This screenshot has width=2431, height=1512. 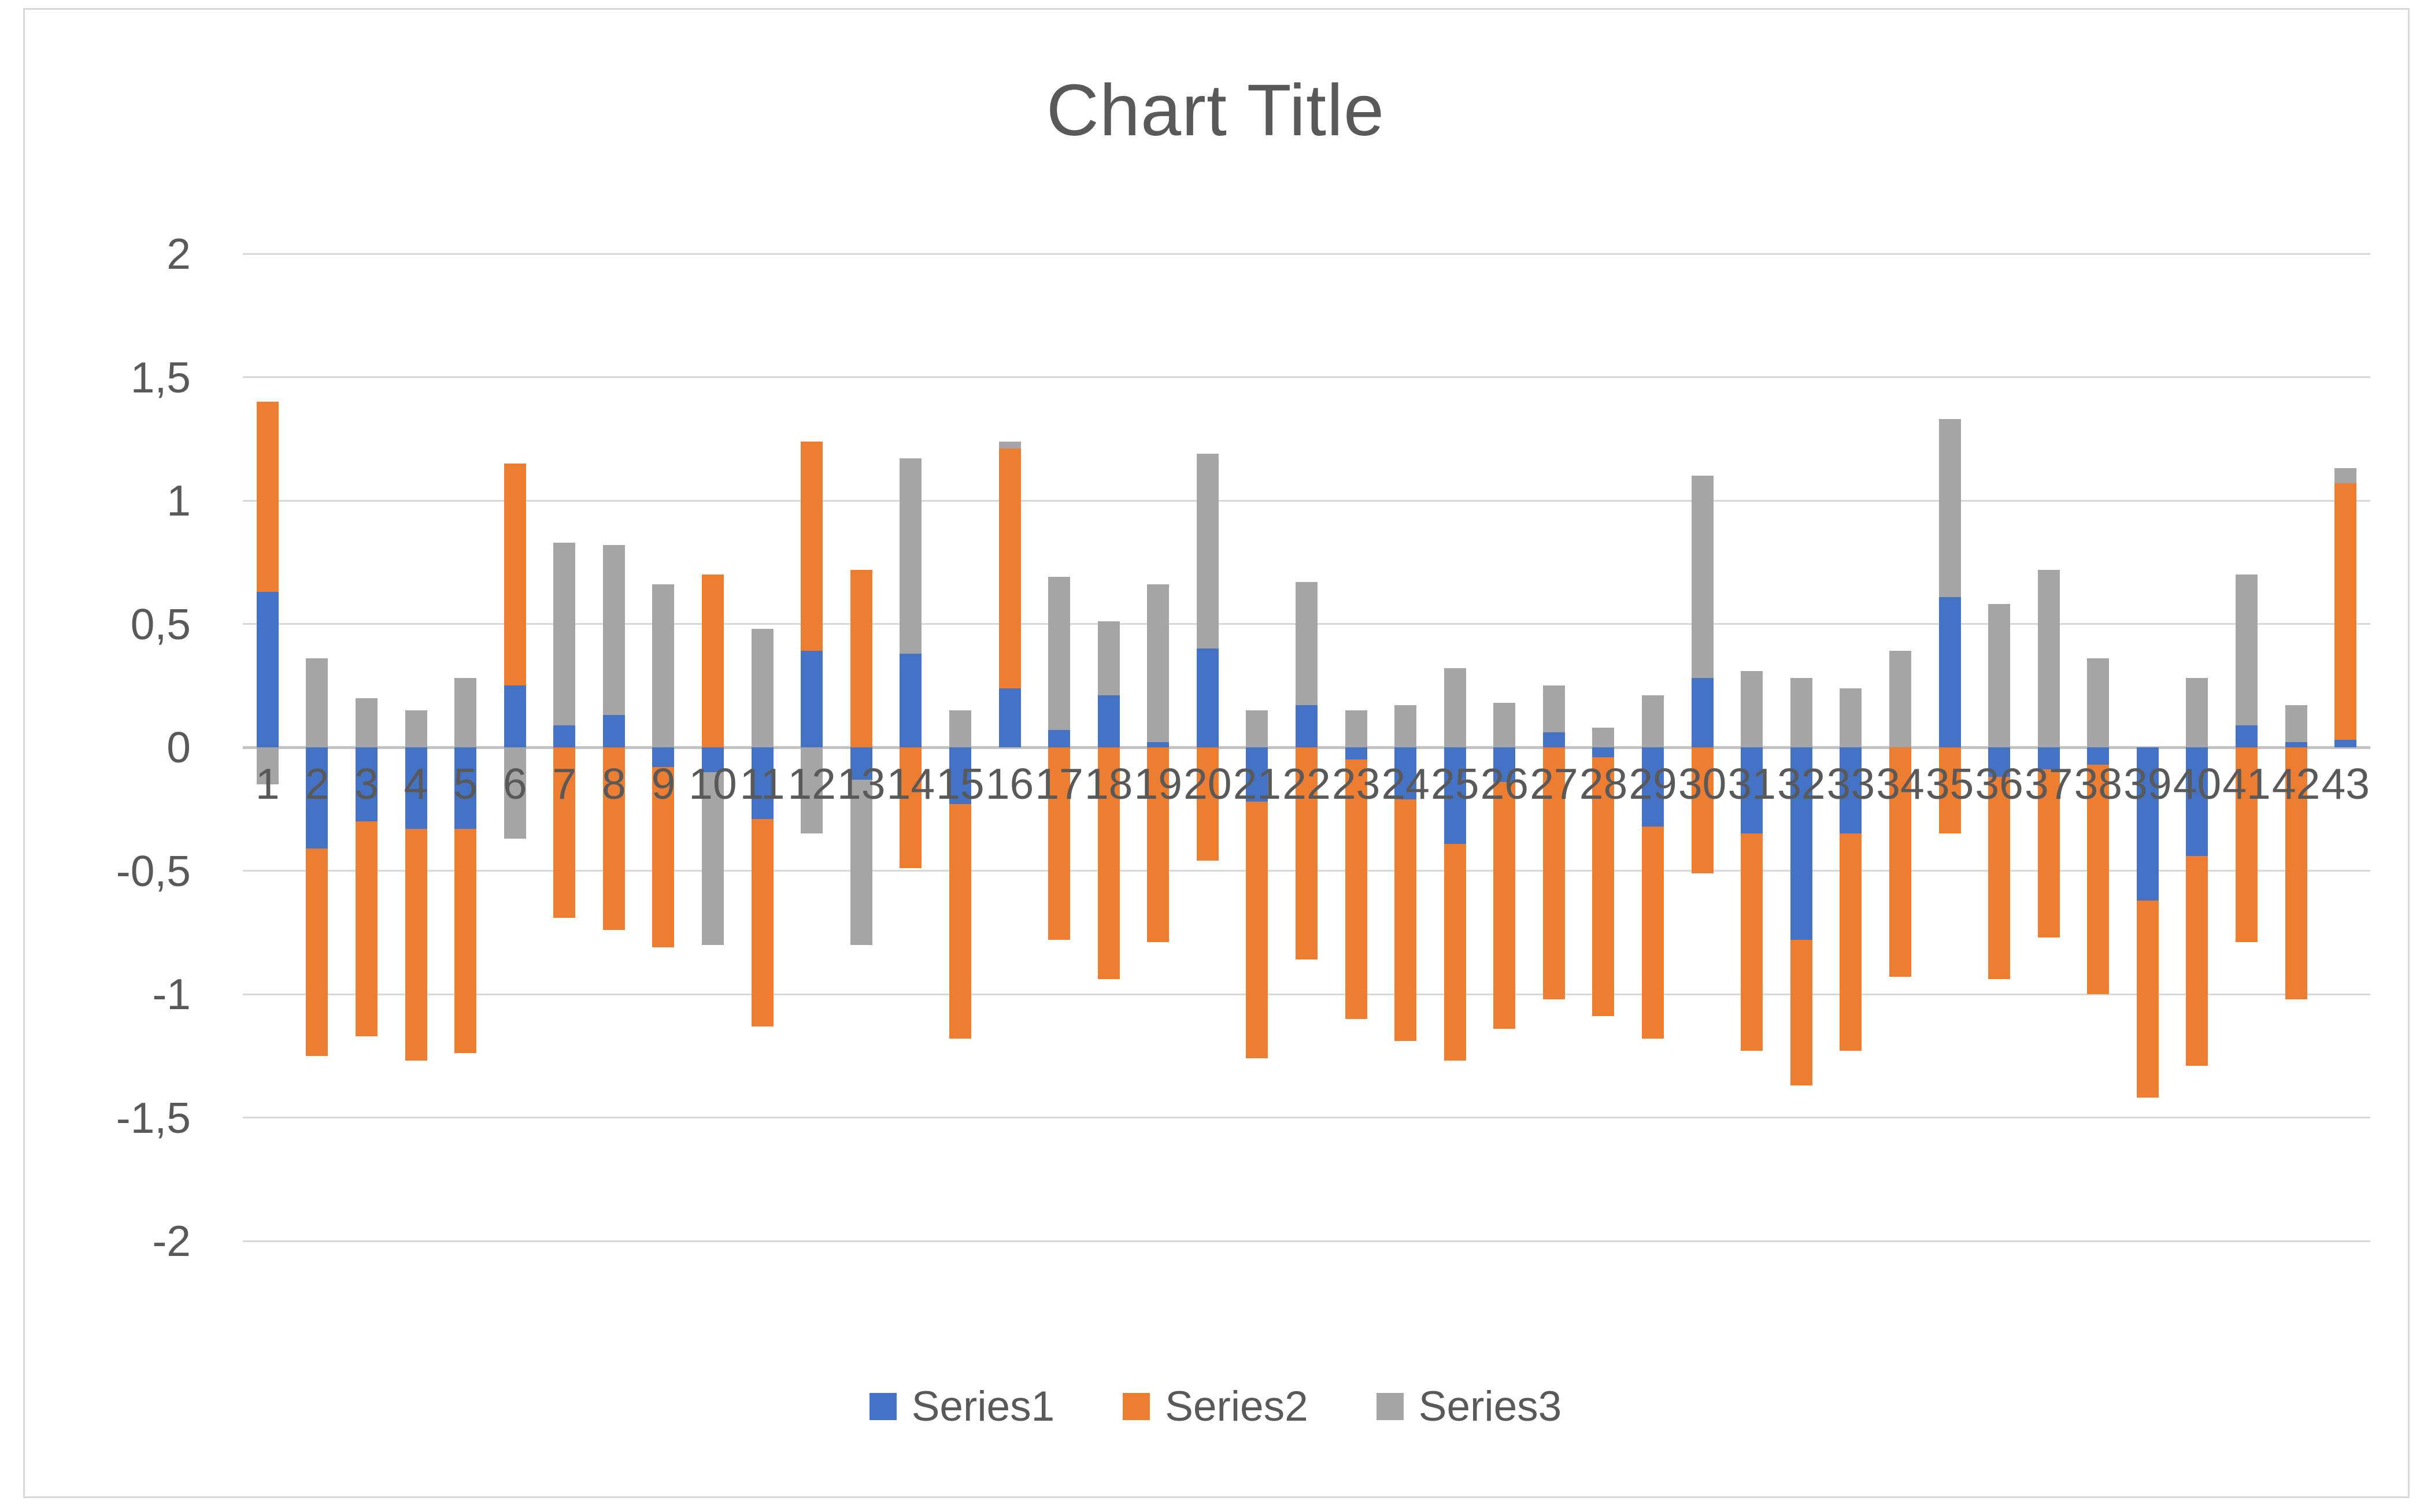 I want to click on bar-segment-series2-cat21, so click(x=1257, y=930).